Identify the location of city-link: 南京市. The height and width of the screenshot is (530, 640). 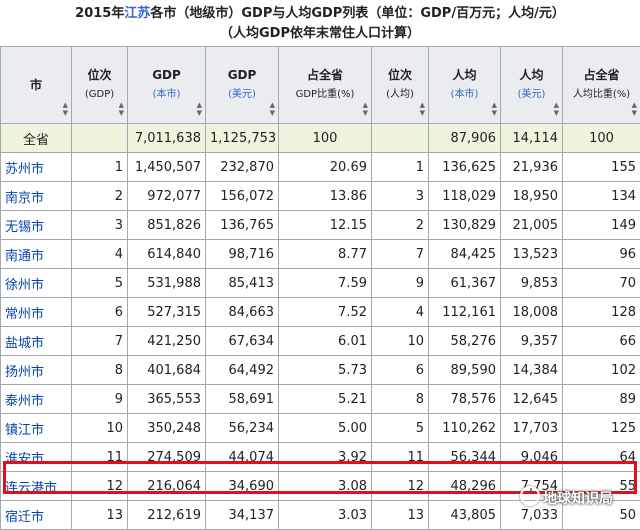
(36, 196).